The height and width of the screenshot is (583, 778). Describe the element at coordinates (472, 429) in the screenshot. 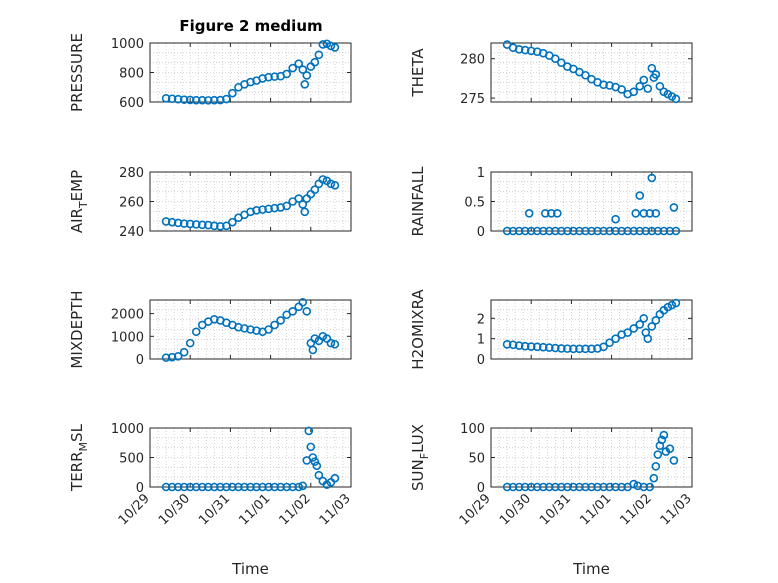

I see `y-tick-label: 100` at that location.